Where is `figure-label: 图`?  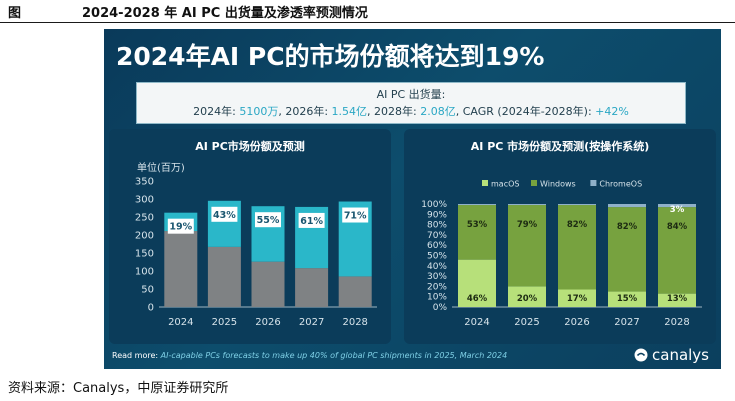
figure-label: 图 is located at coordinates (15, 13).